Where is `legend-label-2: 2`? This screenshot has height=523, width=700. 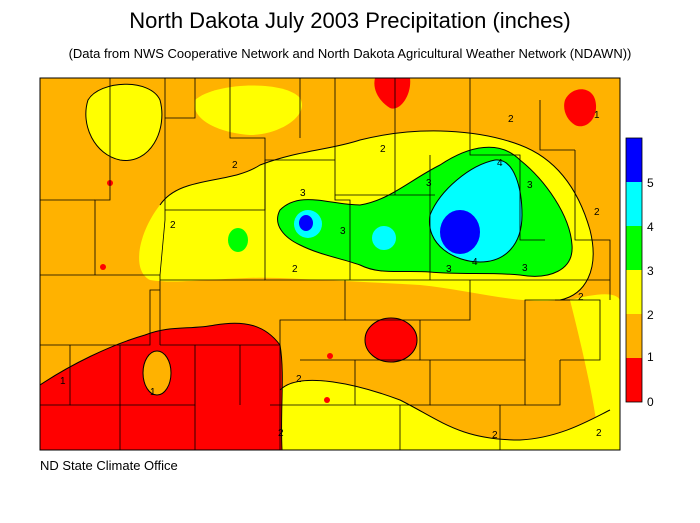 legend-label-2: 2 is located at coordinates (650, 315).